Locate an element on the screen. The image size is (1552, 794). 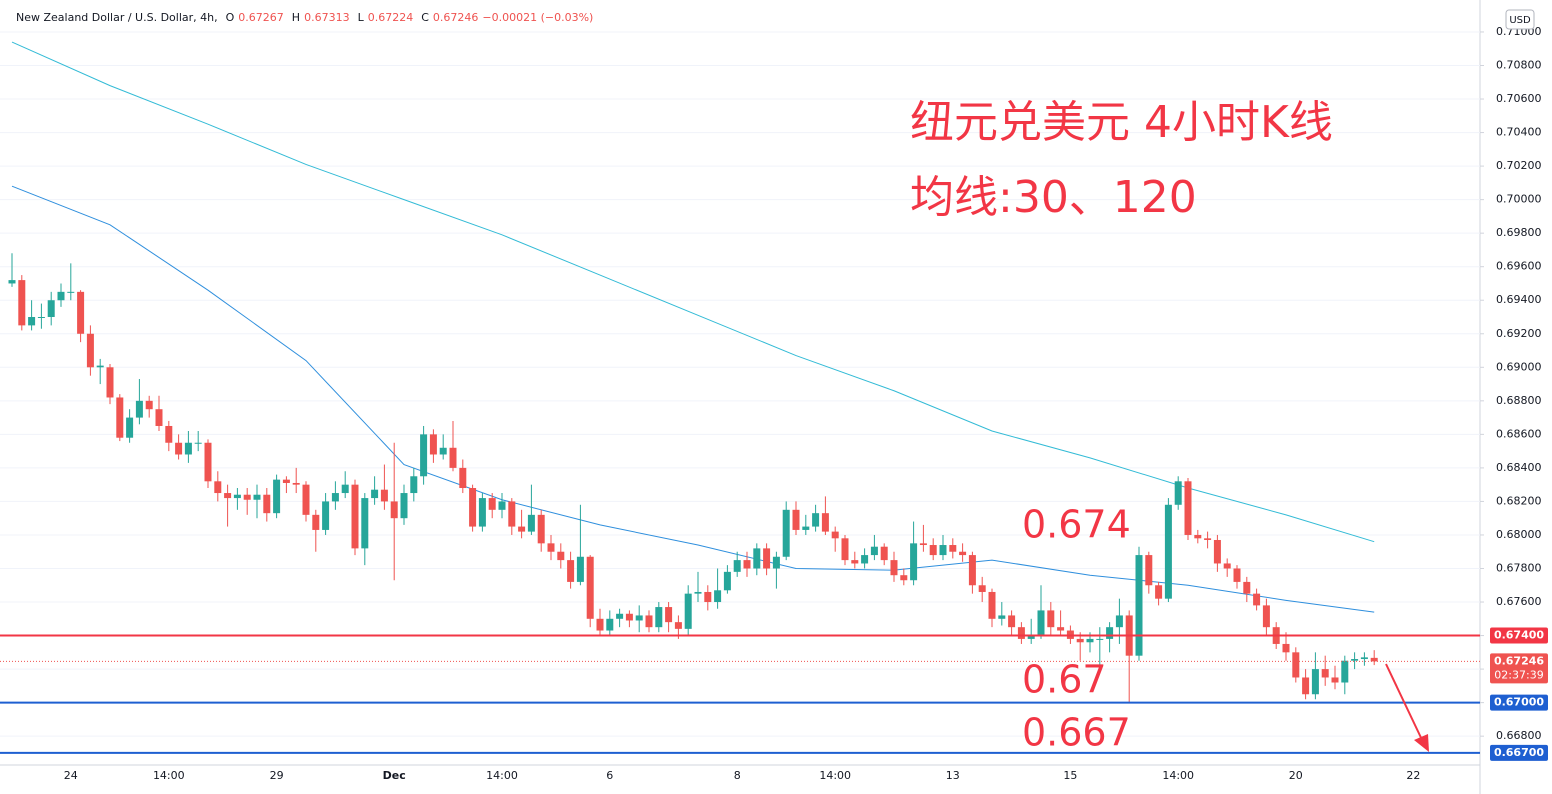
ohlc-value: 0.67267 is located at coordinates (261, 17).